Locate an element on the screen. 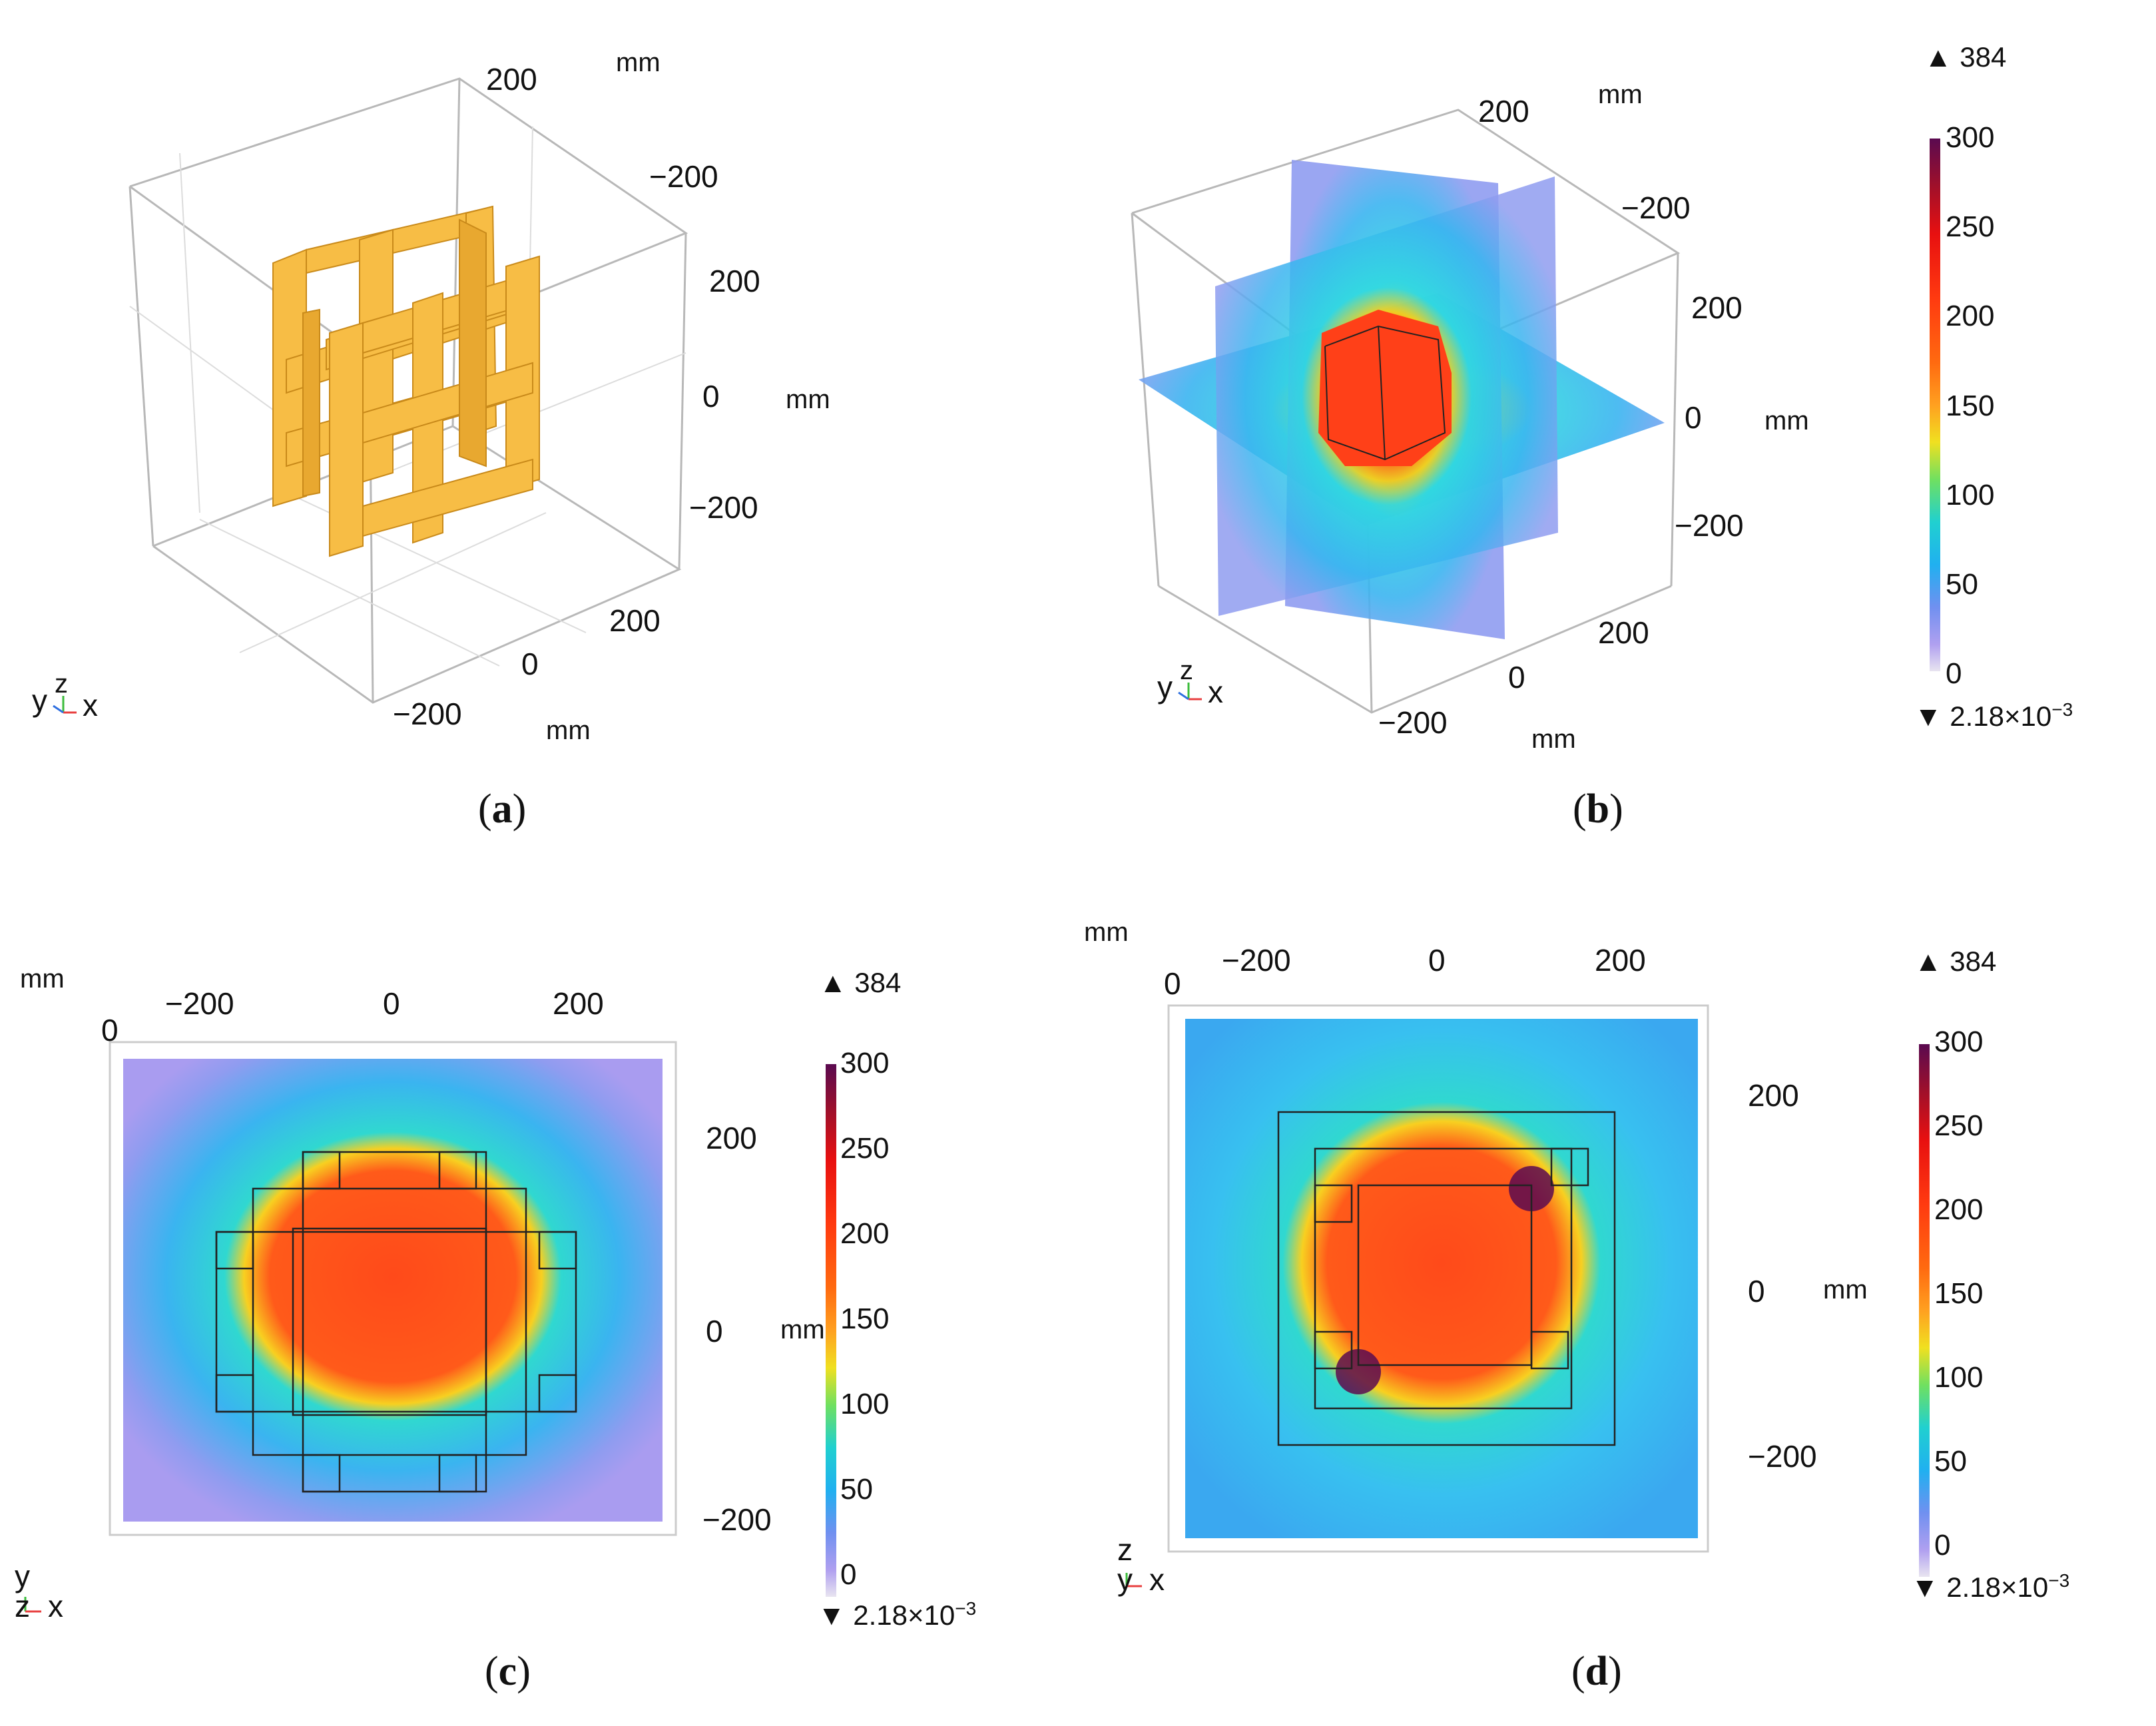  x-tick-200-bottom: 200 is located at coordinates (635, 620).